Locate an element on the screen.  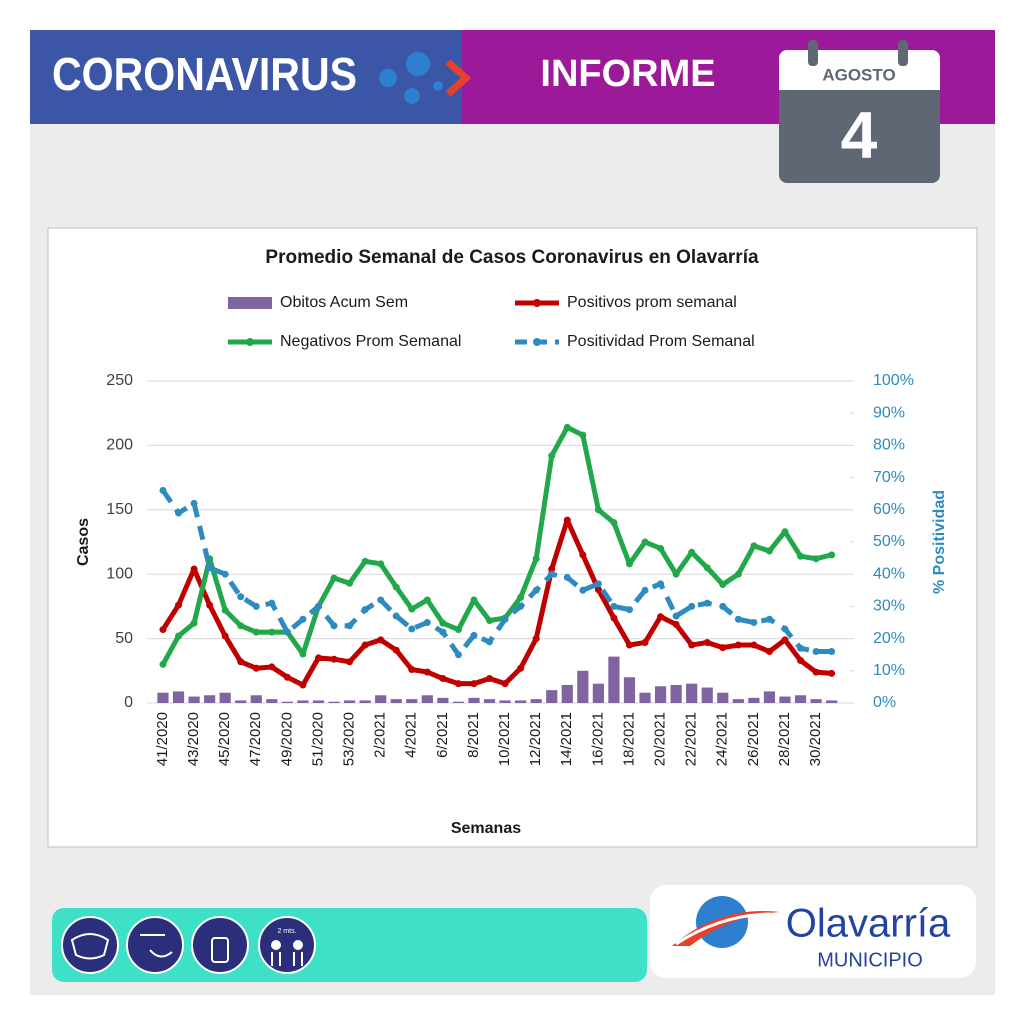
legend-marker is located at coordinates (537, 342).